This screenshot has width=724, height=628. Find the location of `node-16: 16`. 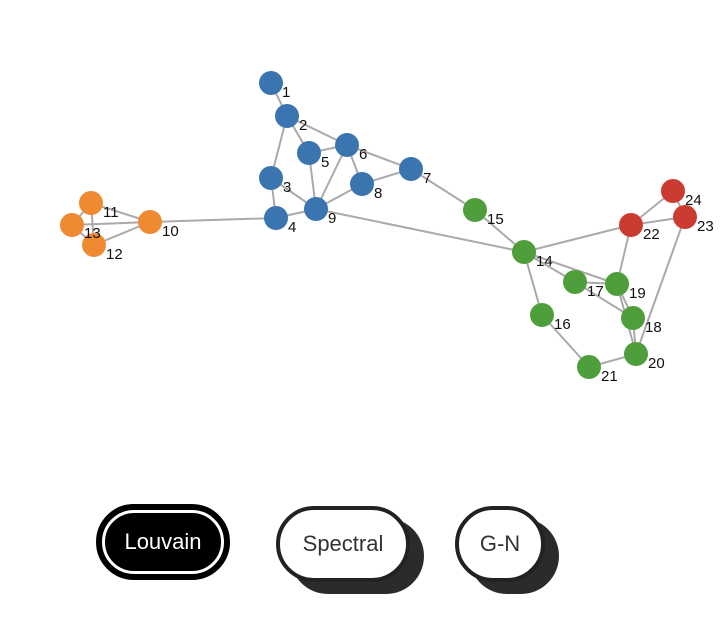

node-16: 16 is located at coordinates (550, 318).